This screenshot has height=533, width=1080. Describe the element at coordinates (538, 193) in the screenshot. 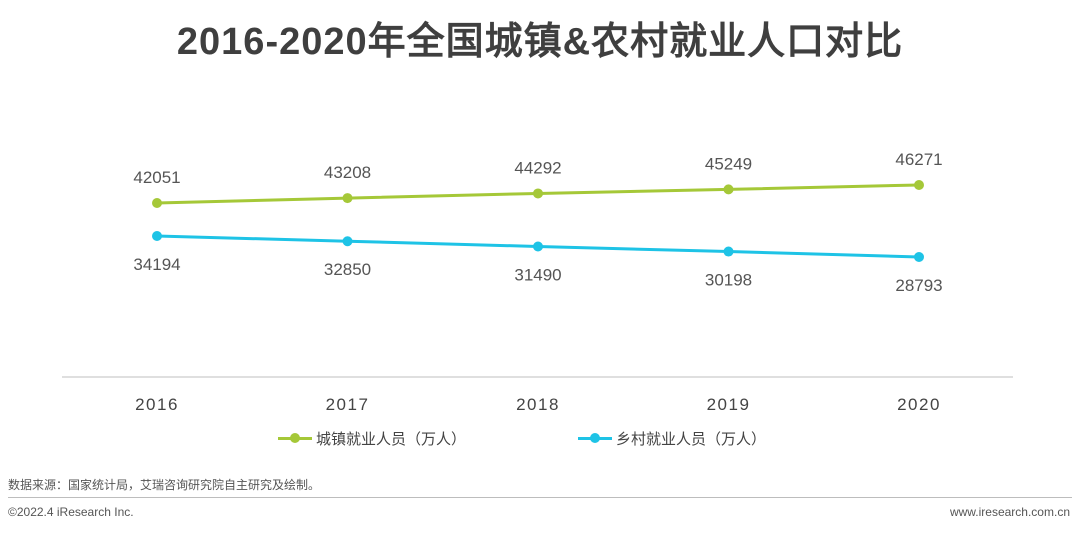

I see `data-point-urban-2018` at that location.